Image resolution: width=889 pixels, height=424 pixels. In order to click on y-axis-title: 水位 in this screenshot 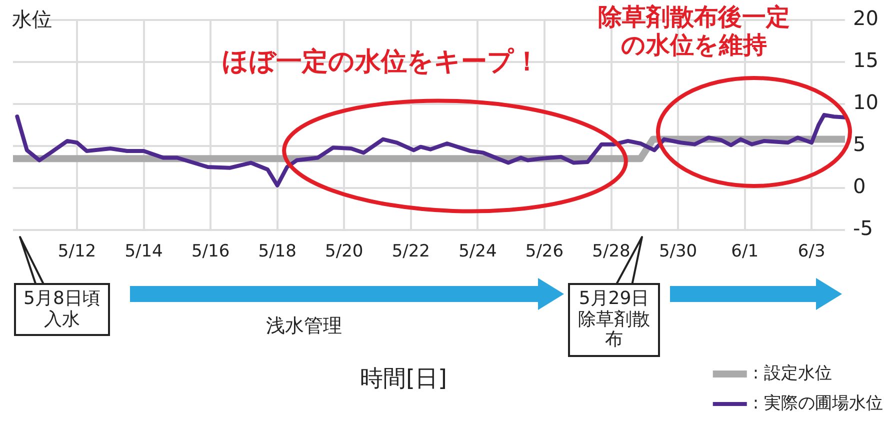, I will do `click(32, 19)`.